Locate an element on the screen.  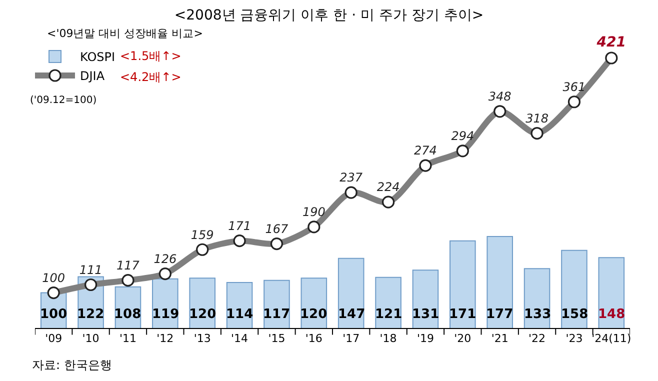
legend-label: DJIA is located at coordinates (93, 76).